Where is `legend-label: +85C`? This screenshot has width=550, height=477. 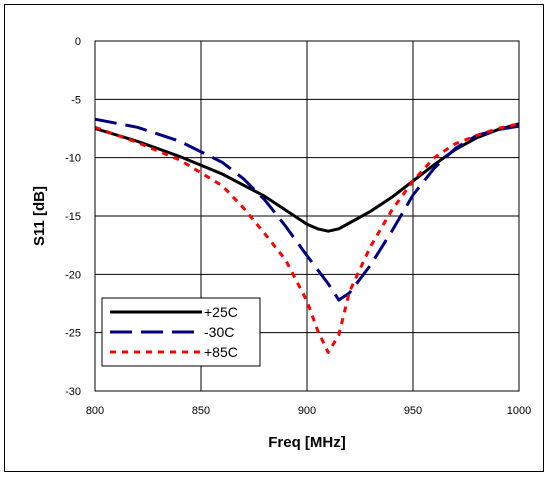
legend-label: +85C is located at coordinates (221, 352).